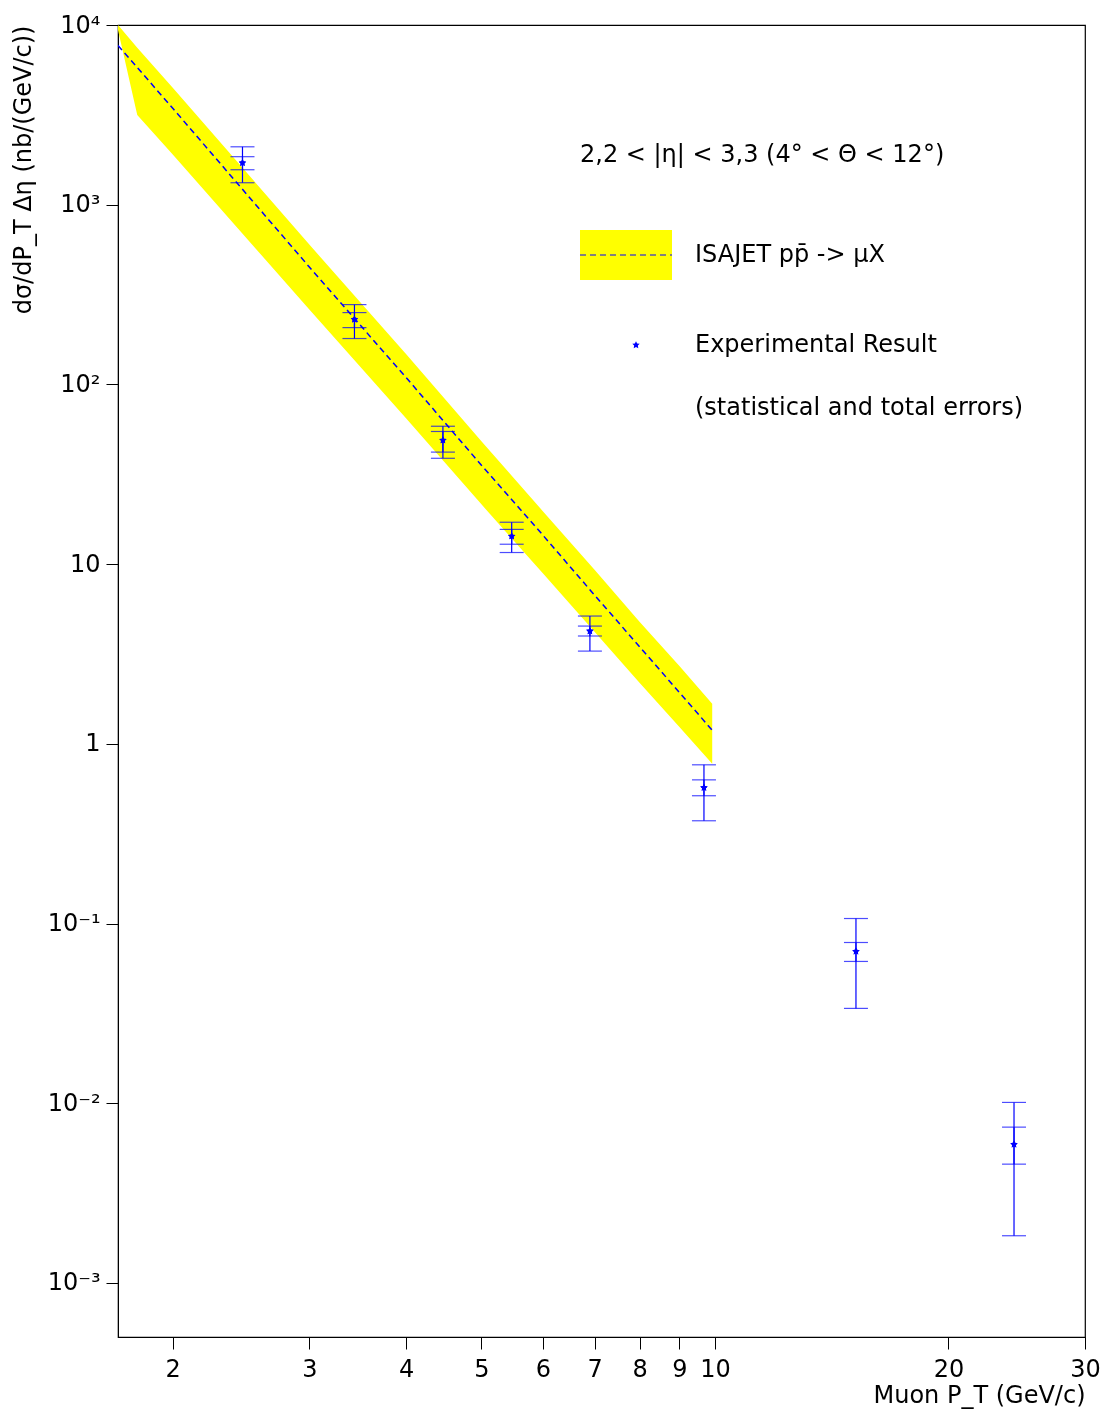  I want to click on x-tick-label: 5, so click(482, 1368).